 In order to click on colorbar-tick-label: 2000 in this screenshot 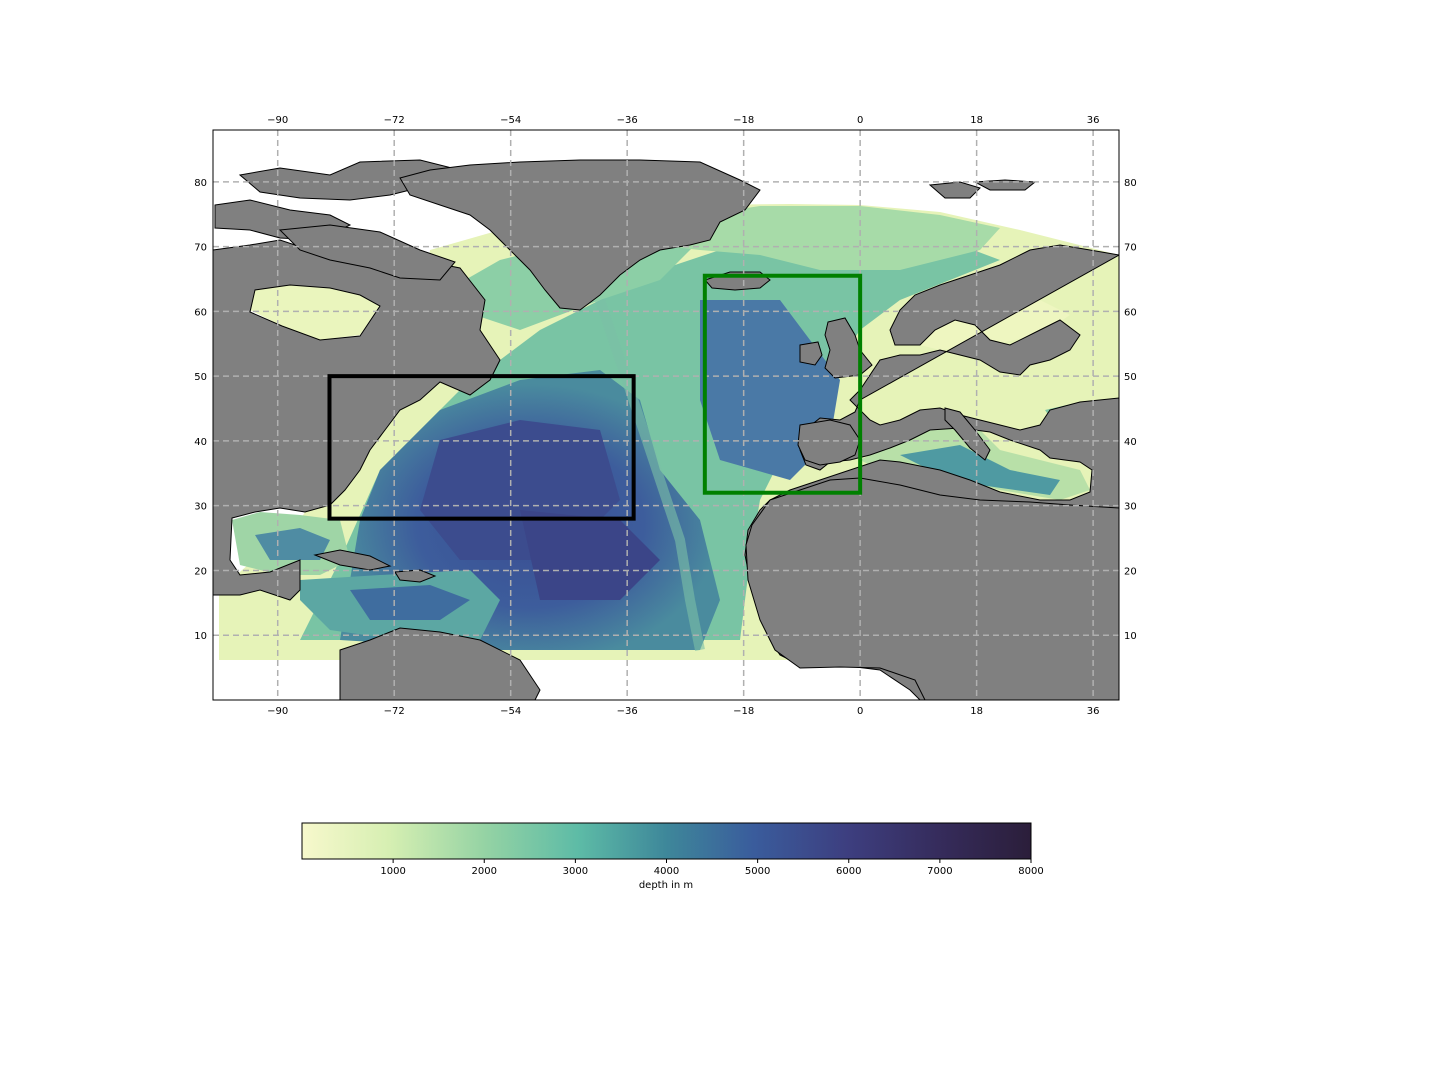, I will do `click(484, 871)`.